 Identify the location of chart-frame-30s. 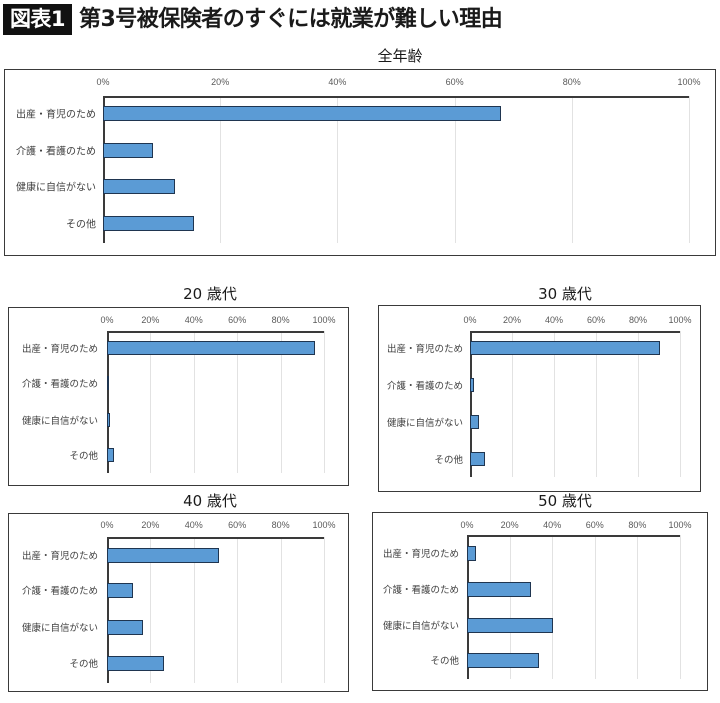
(539, 398).